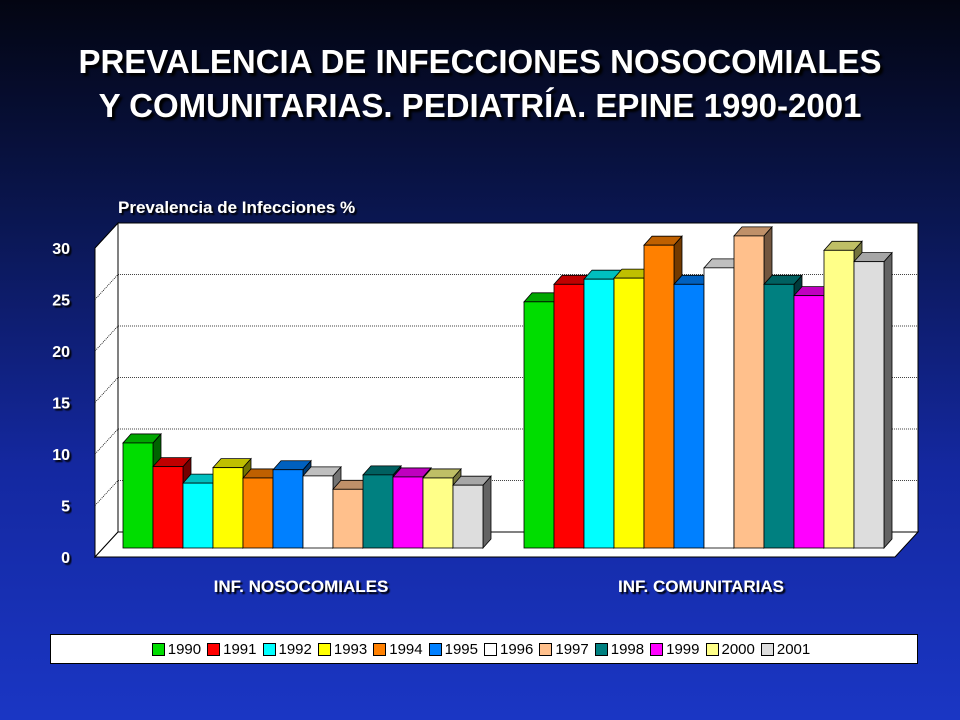 Image resolution: width=960 pixels, height=720 pixels. Describe the element at coordinates (236, 207) in the screenshot. I see `y-axis-label: Prevalencia de Infecciones %` at that location.